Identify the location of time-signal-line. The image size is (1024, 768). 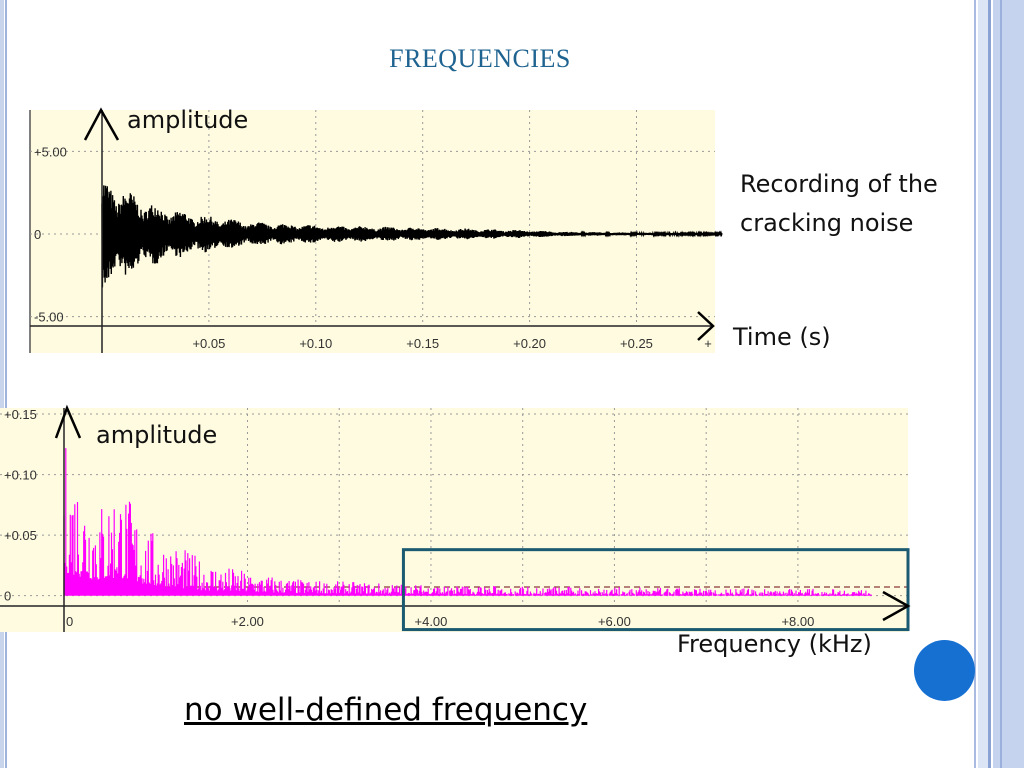
(412, 236).